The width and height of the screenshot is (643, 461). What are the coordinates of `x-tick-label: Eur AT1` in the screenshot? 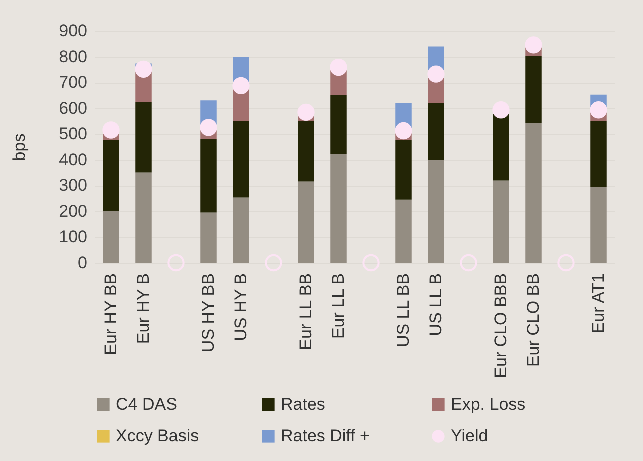 It's located at (598, 304).